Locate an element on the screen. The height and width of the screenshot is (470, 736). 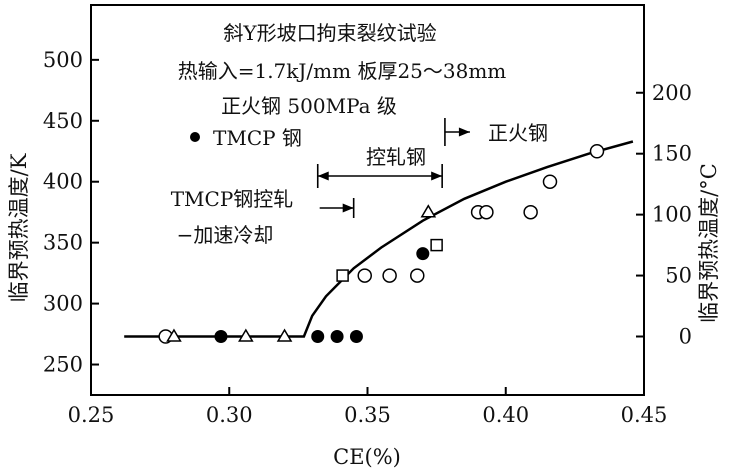
legend-marker-filled-circle is located at coordinates (195, 137).